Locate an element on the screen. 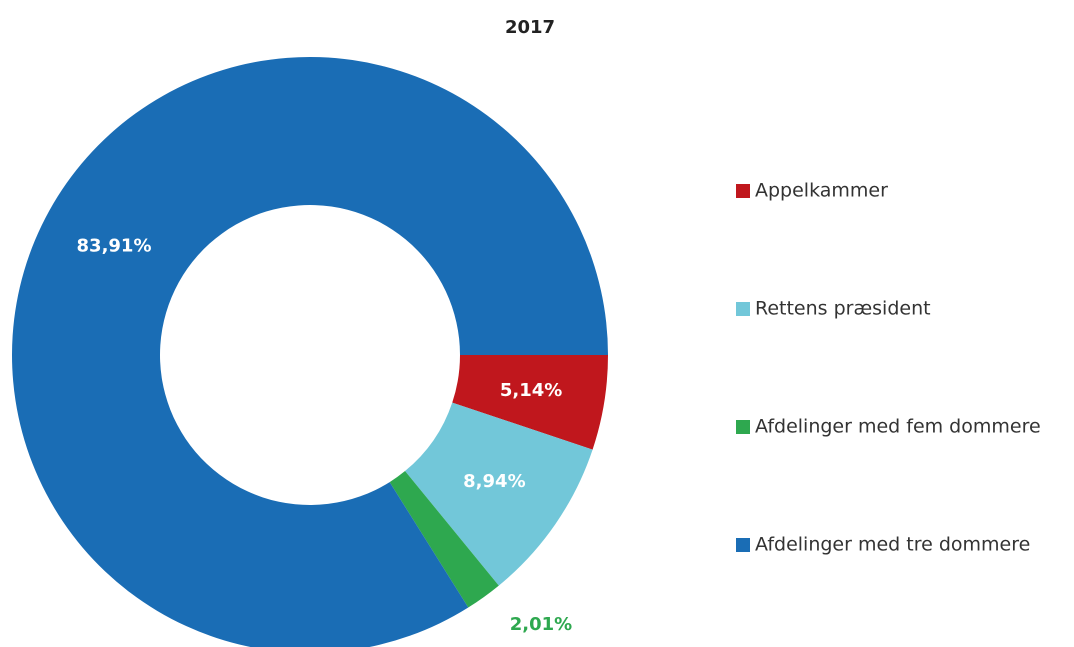 This screenshot has height=647, width=1074. chart-title: 2017 is located at coordinates (530, 27).